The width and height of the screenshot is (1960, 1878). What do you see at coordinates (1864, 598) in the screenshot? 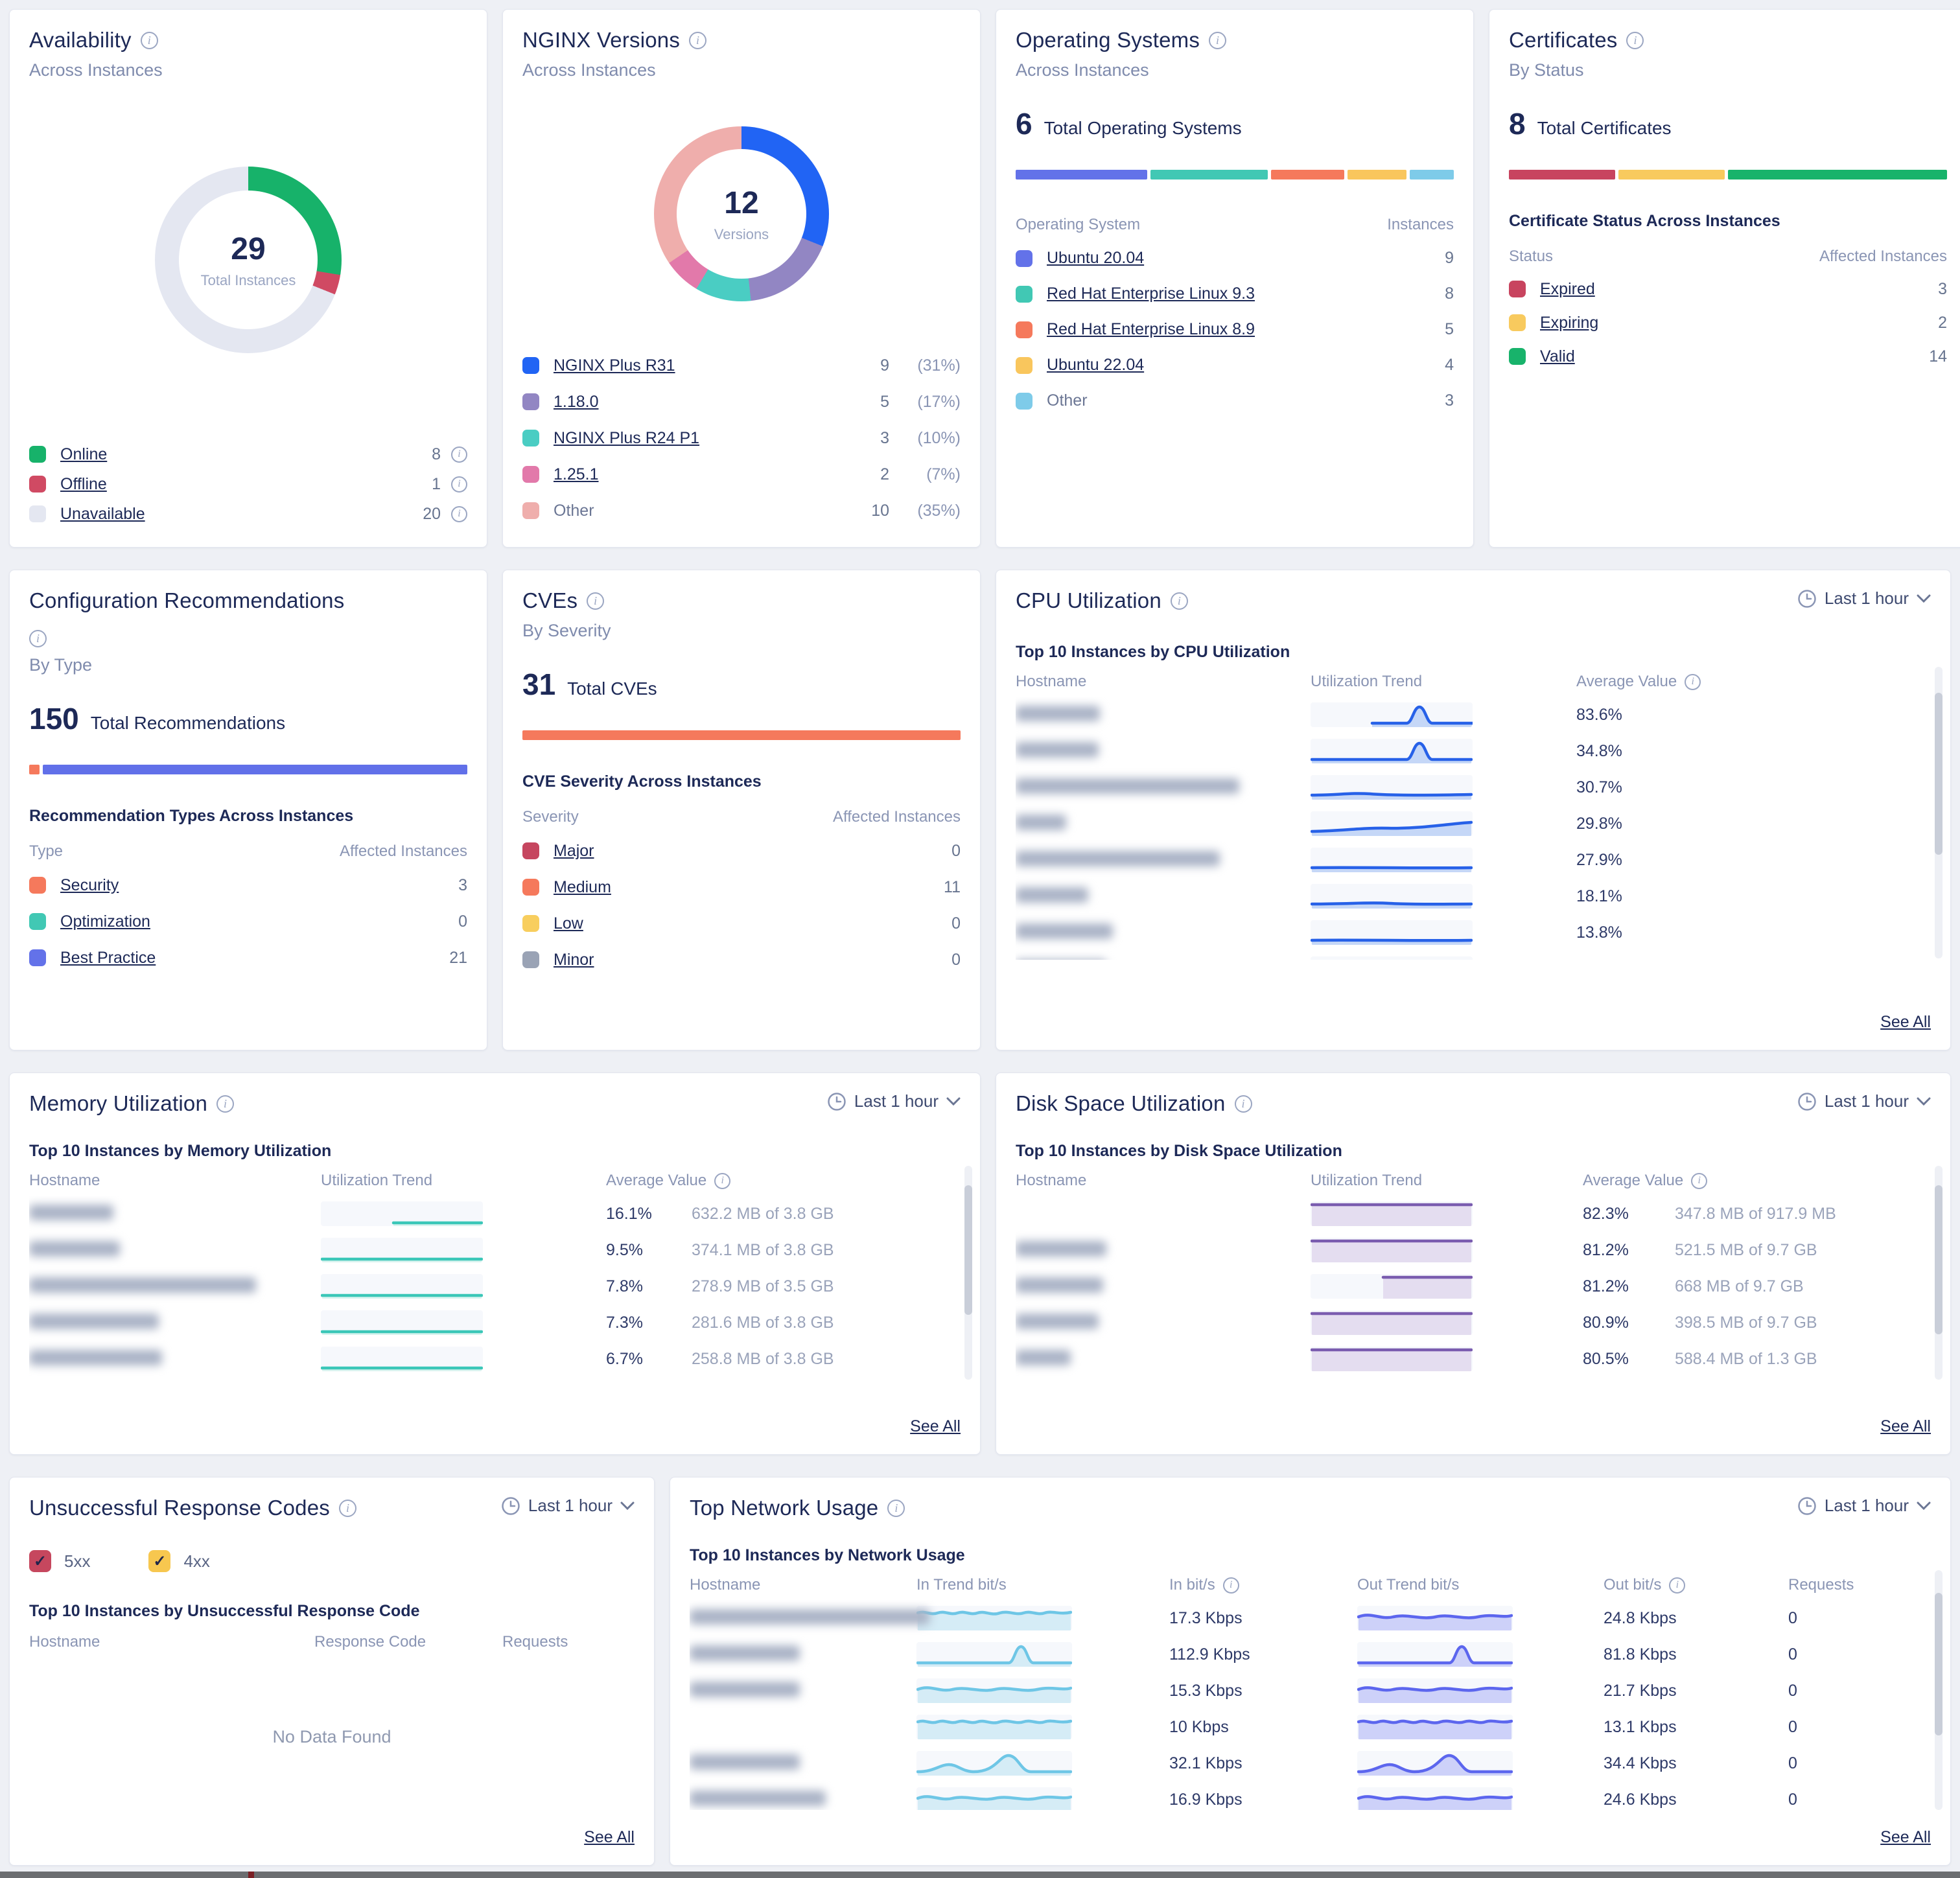
I see `cpu-time-range-select: Last 1 hour` at bounding box center [1864, 598].